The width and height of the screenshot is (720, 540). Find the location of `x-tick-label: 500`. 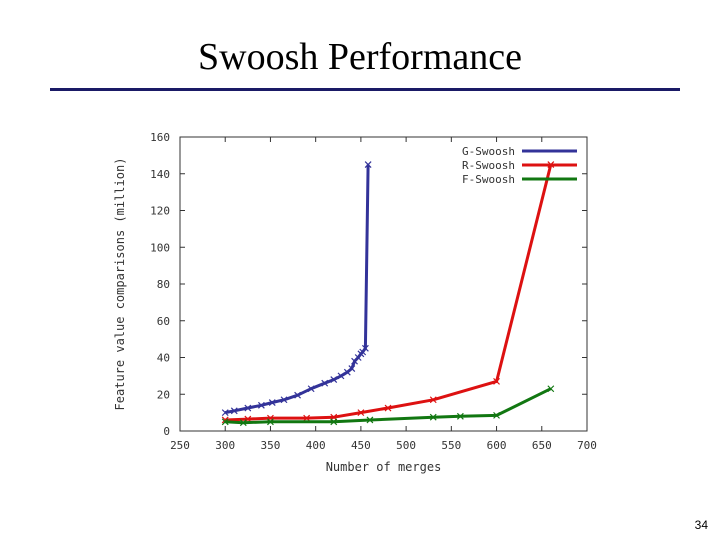

x-tick-label: 500 is located at coordinates (406, 445).